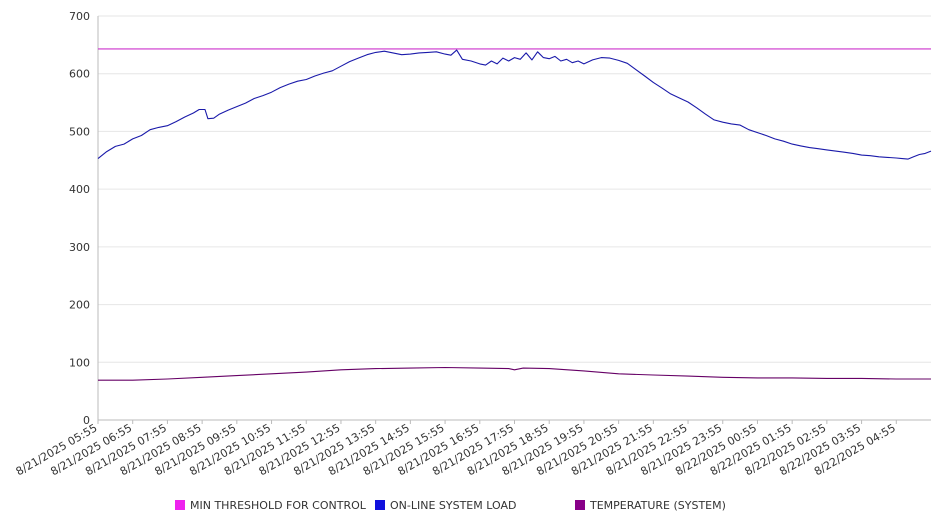 This screenshot has height=526, width=946. What do you see at coordinates (278, 505) in the screenshot?
I see `legend-label: MIN THRESHOLD FOR CONTROL` at bounding box center [278, 505].